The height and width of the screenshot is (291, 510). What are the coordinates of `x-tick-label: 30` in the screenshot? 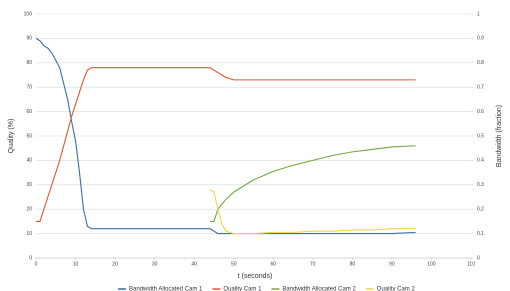 It's located at (155, 264).